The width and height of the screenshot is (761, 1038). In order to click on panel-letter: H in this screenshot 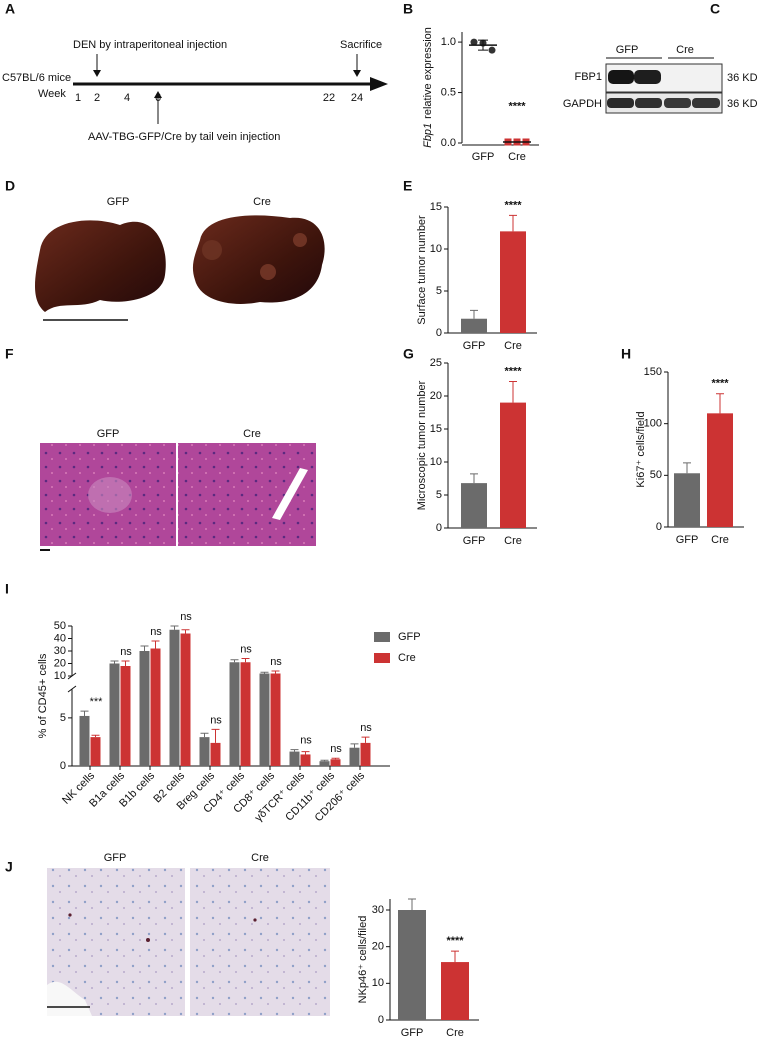, I will do `click(626, 354)`.